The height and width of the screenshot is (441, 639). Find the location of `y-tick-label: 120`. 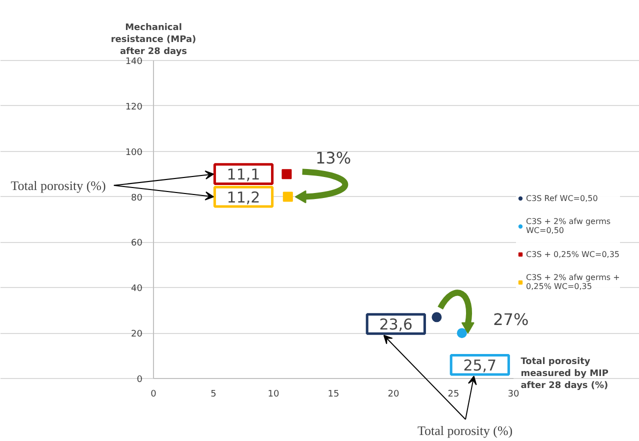

y-tick-label: 120 is located at coordinates (134, 107).